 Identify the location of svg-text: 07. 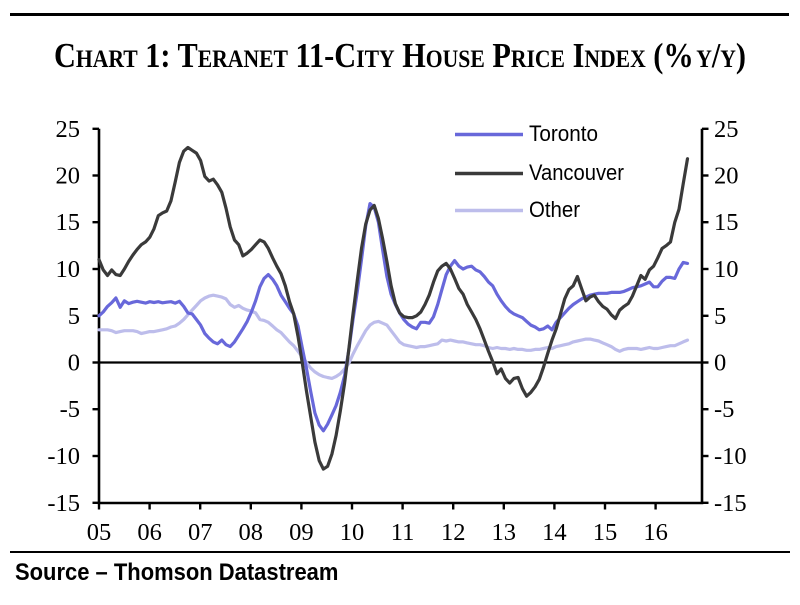
(200, 532).